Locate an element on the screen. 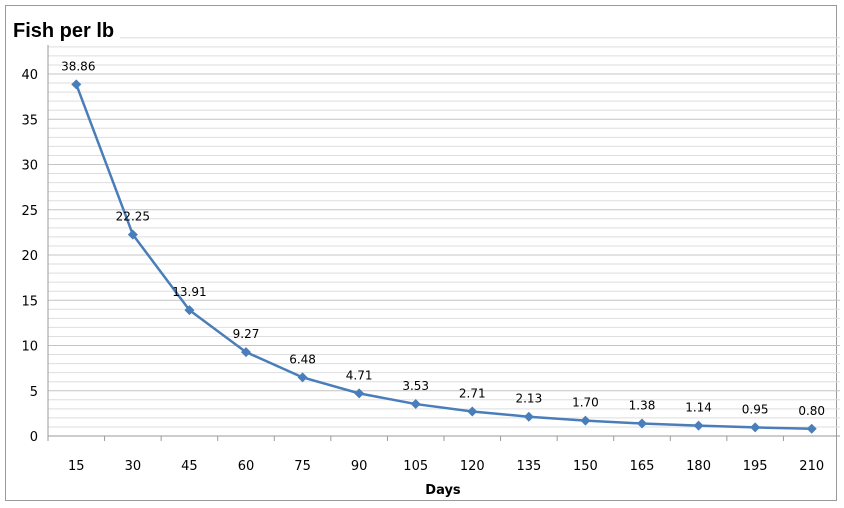  data-label: 1.38 is located at coordinates (642, 406).